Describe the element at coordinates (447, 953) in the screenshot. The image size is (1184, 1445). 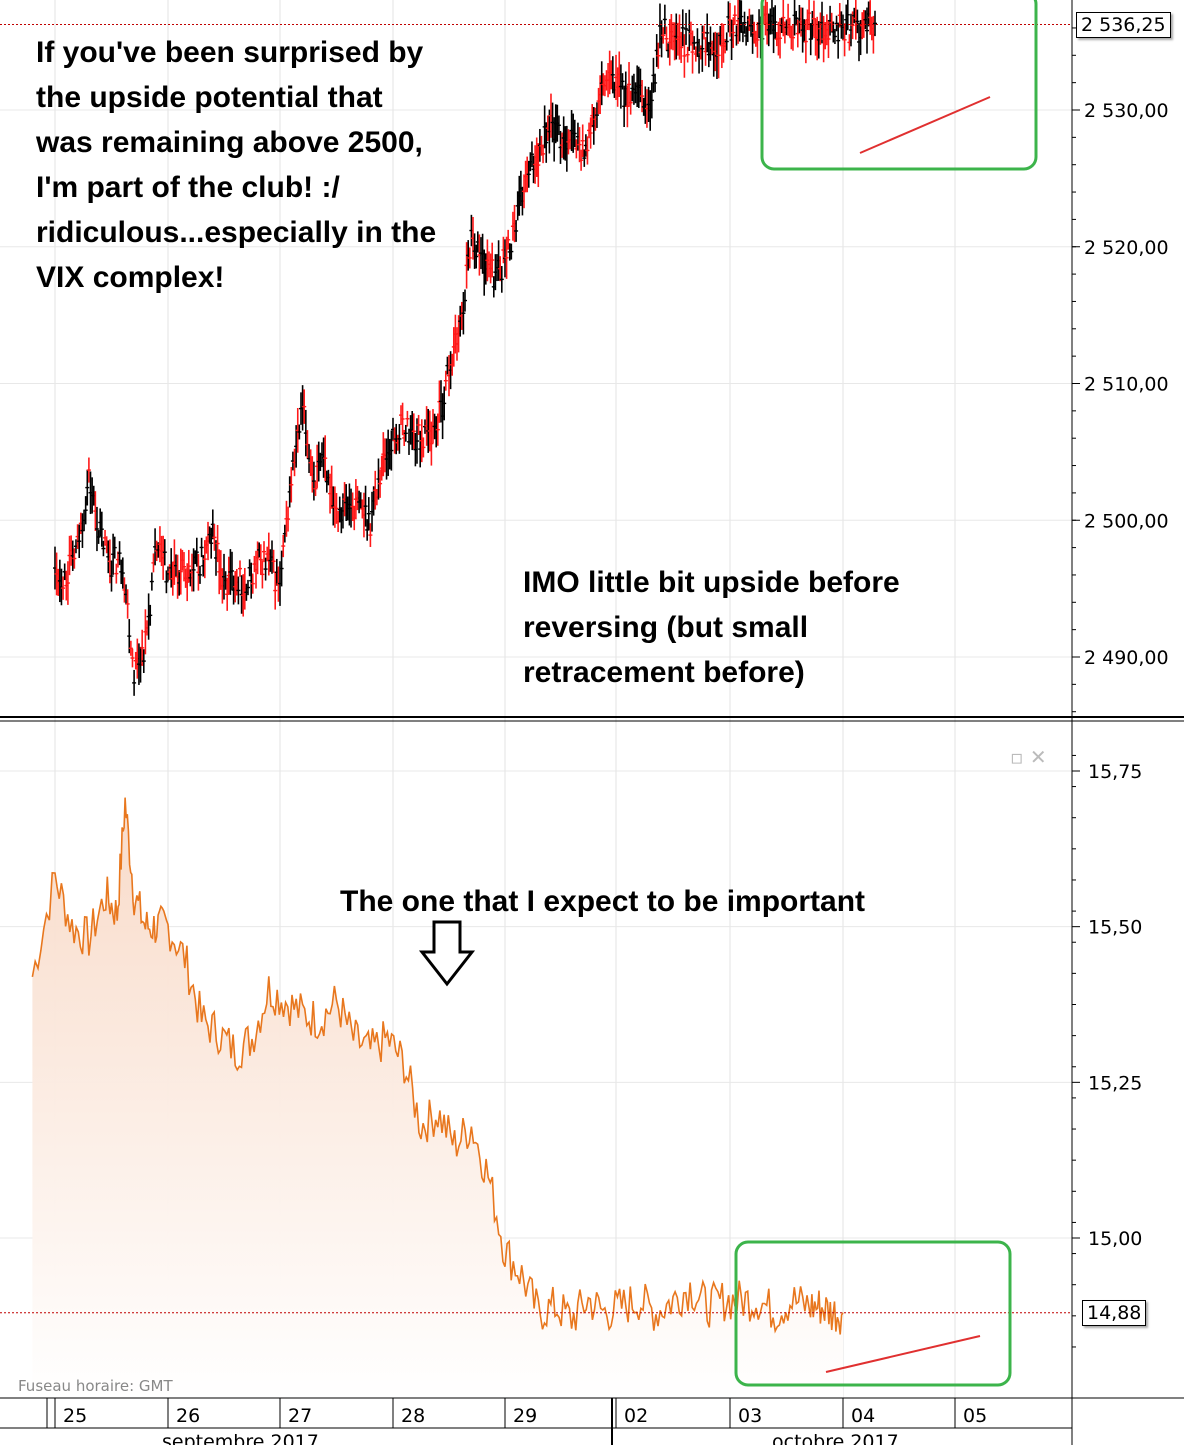
I see `down-arrow-icon` at that location.